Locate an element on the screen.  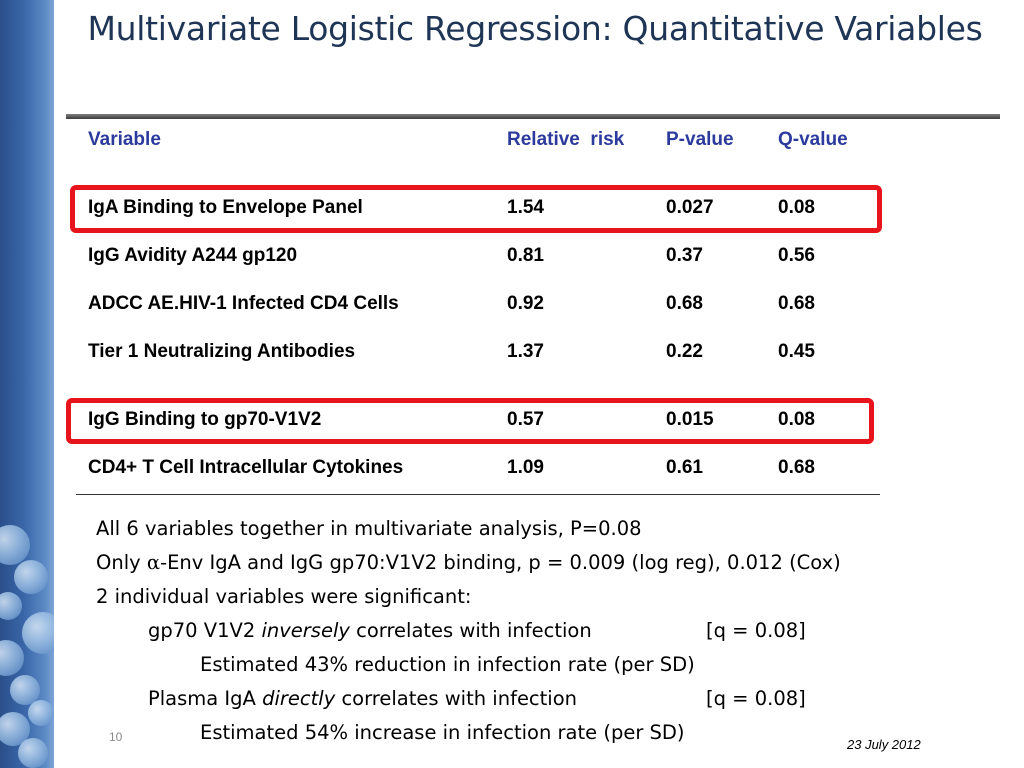
note-line: 2 individual variables were significant: is located at coordinates (546, 597).